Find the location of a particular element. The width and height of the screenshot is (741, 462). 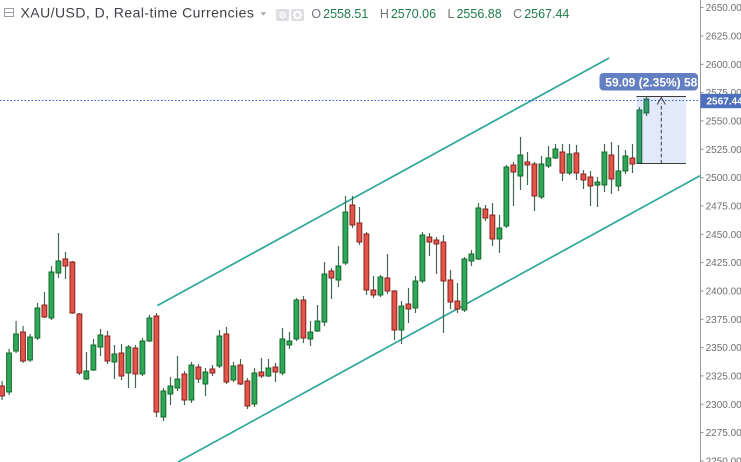

svg-text: 2250.00 is located at coordinates (723, 459).